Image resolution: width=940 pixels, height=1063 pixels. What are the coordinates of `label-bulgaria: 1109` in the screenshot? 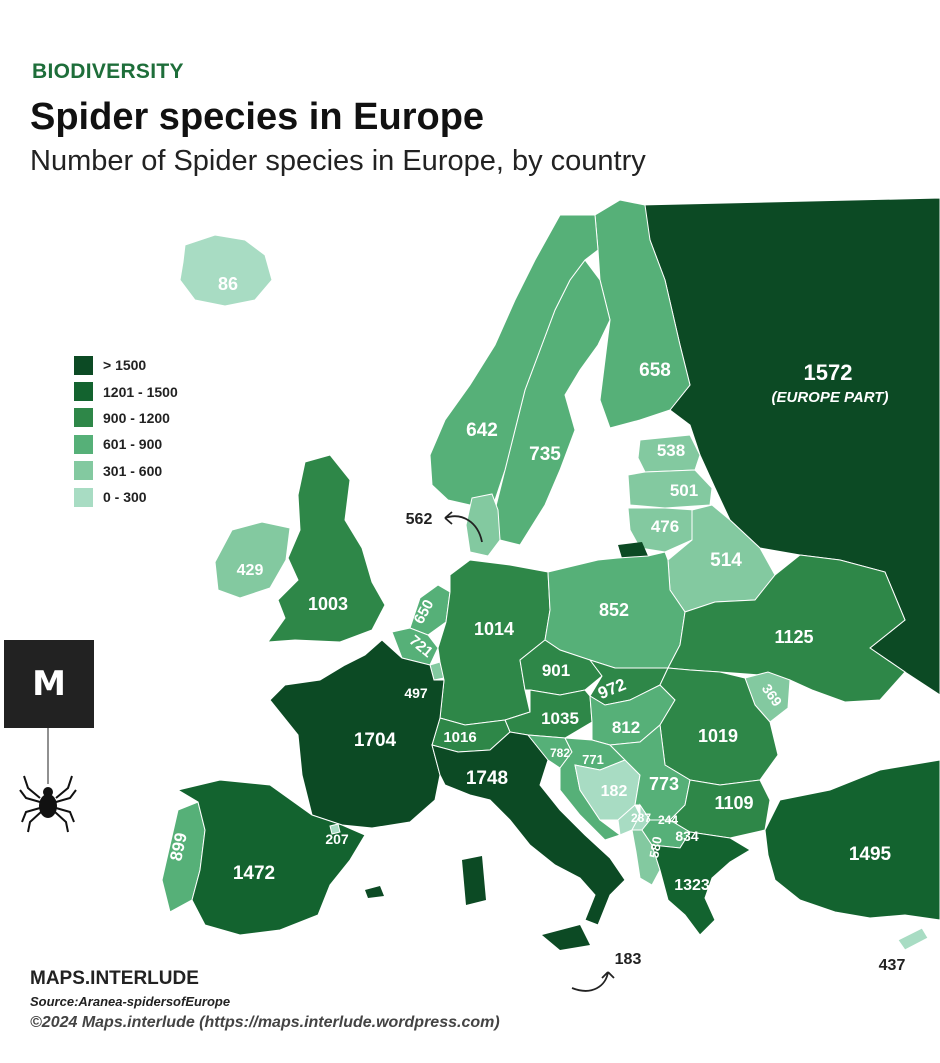 It's located at (733, 803).